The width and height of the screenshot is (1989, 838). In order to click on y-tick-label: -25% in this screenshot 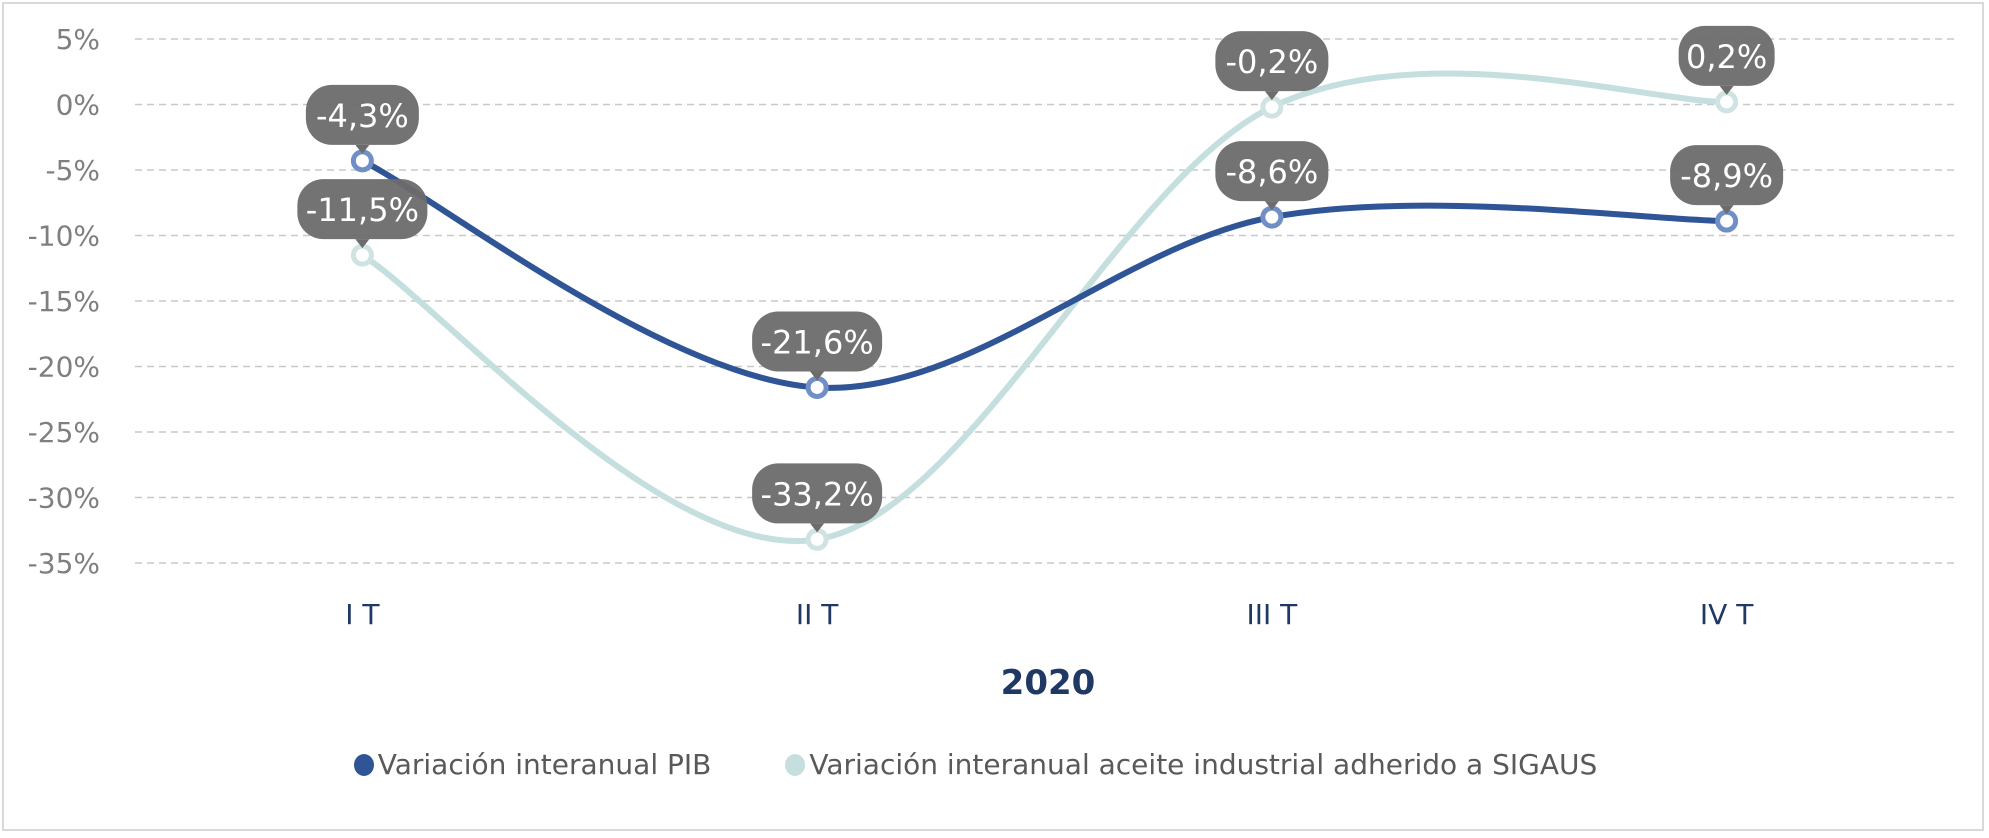, I will do `click(64, 432)`.